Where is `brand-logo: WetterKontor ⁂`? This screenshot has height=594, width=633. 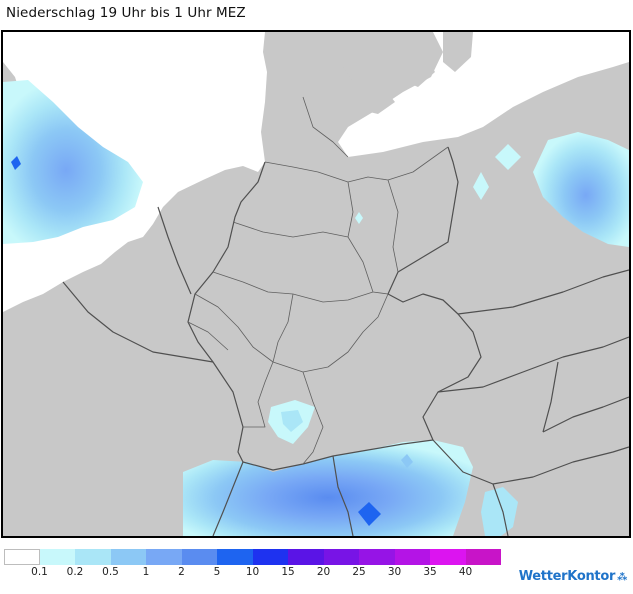 brand-logo: WetterKontor ⁂ is located at coordinates (573, 576).